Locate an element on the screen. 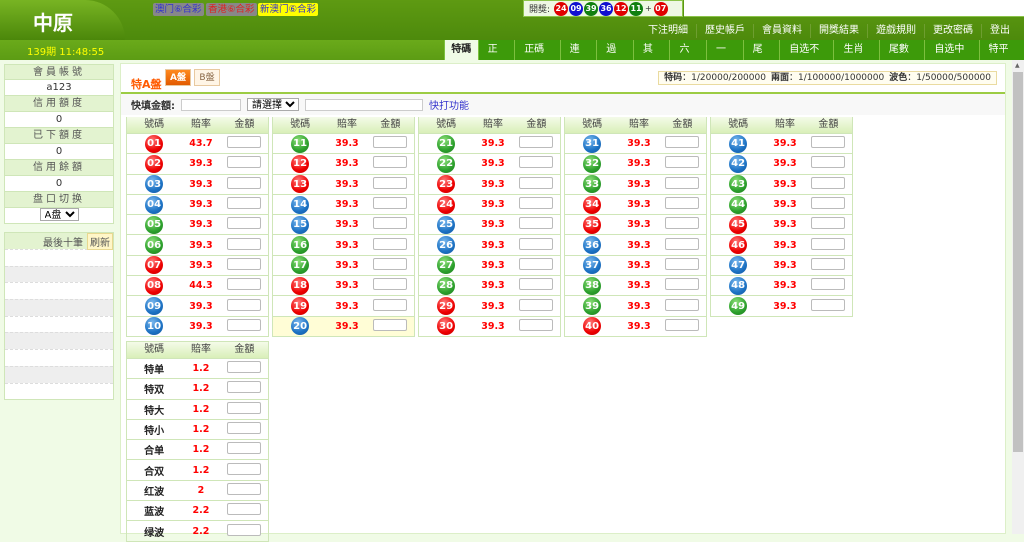  nav-link-1: 歷史帳戶 is located at coordinates (724, 31).